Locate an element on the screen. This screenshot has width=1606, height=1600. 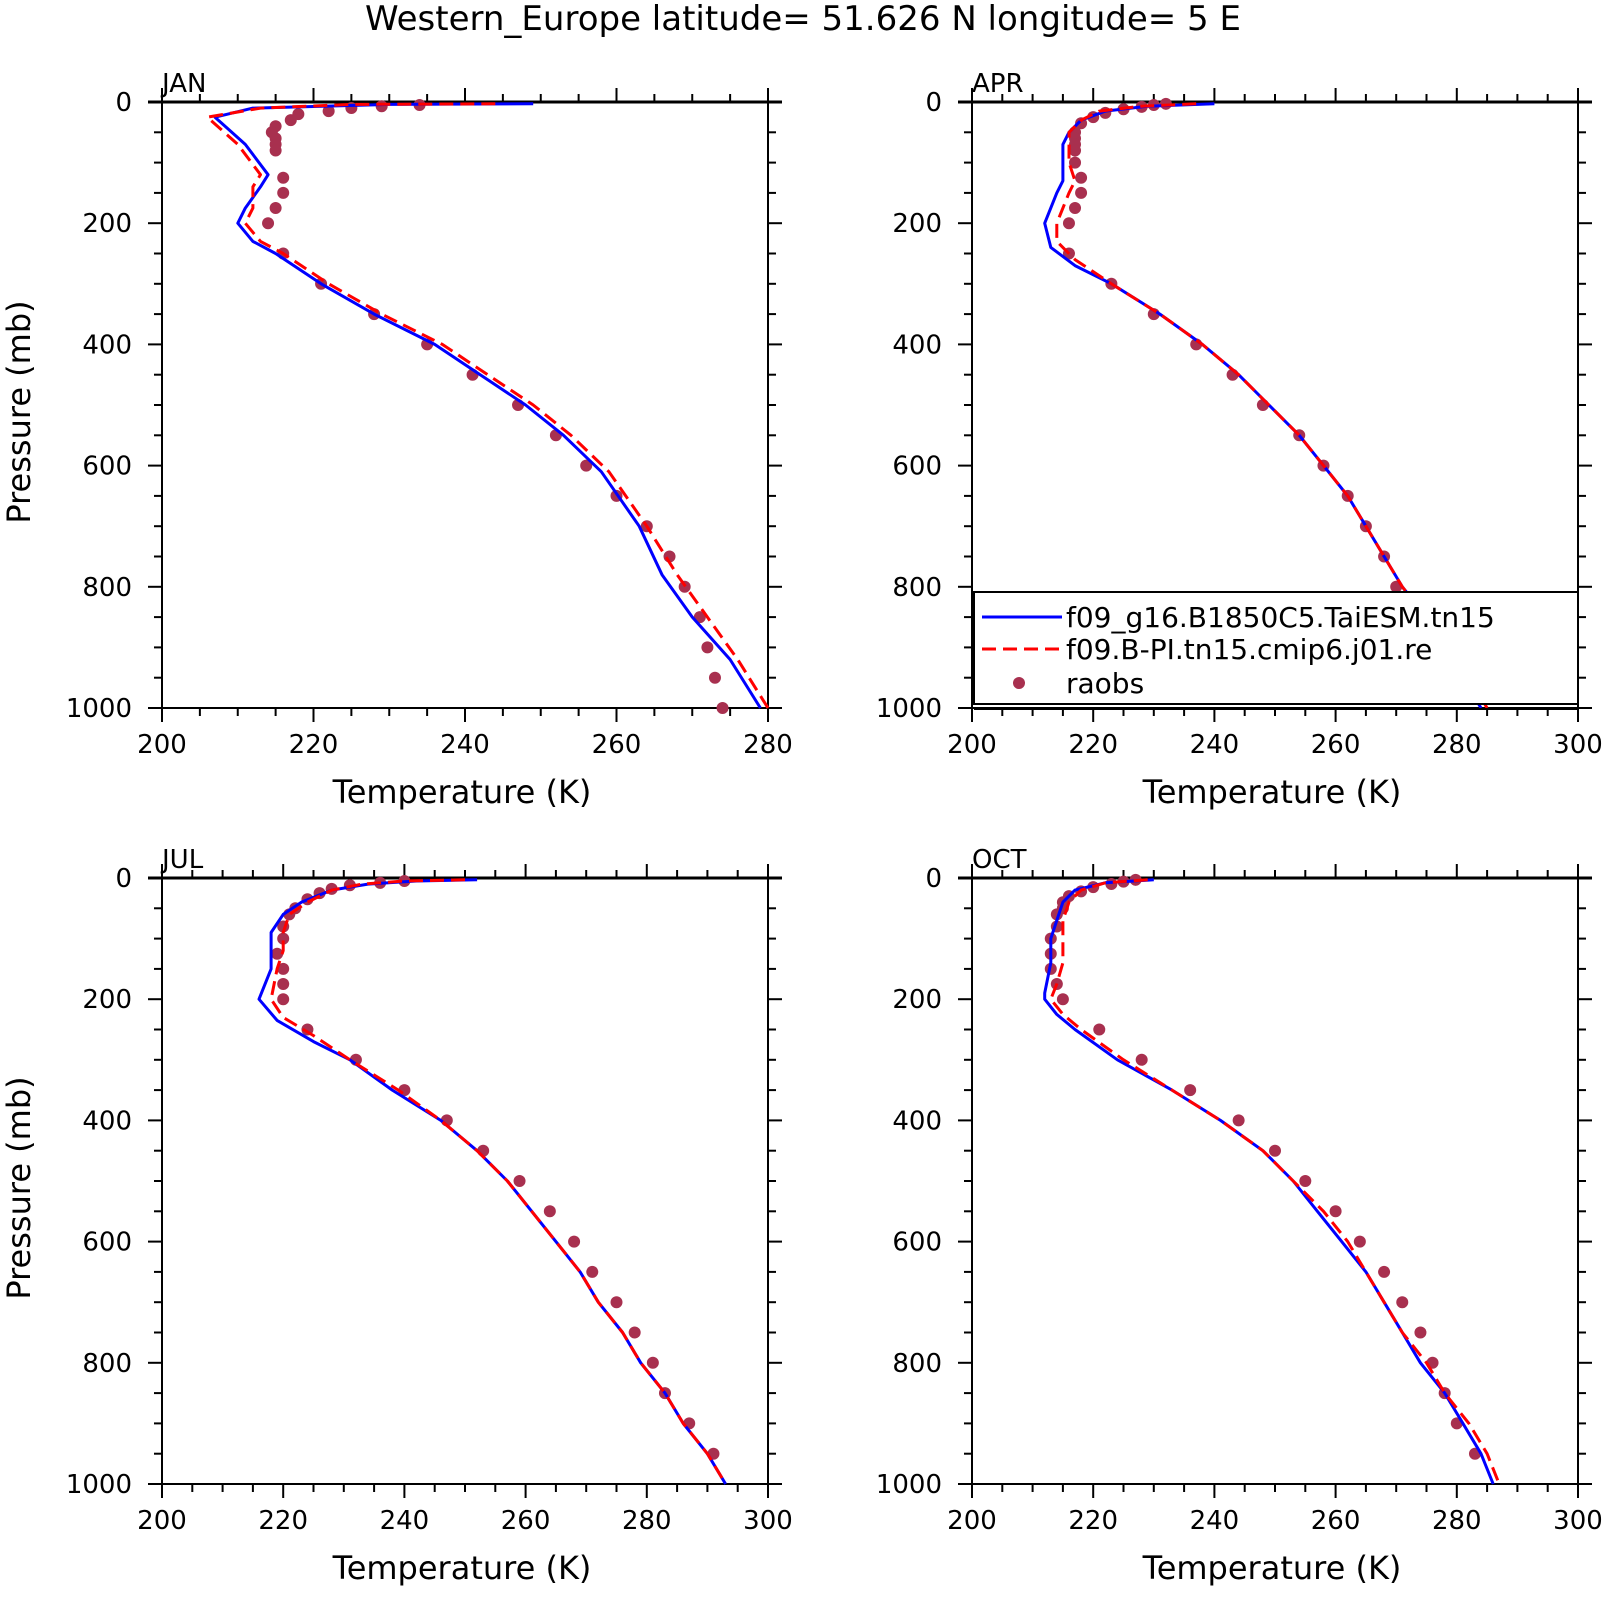
panel-label: JUL is located at coordinates (182, 860).